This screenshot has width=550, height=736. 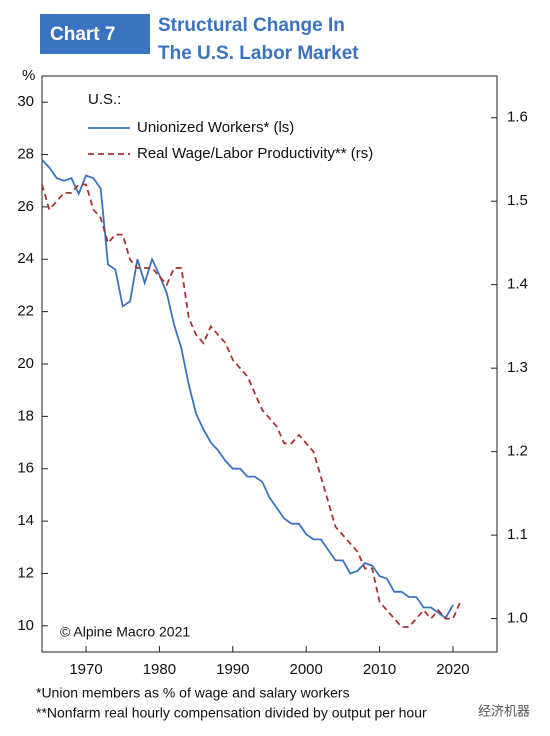 I want to click on y-tick-label: 24, so click(x=25, y=258).